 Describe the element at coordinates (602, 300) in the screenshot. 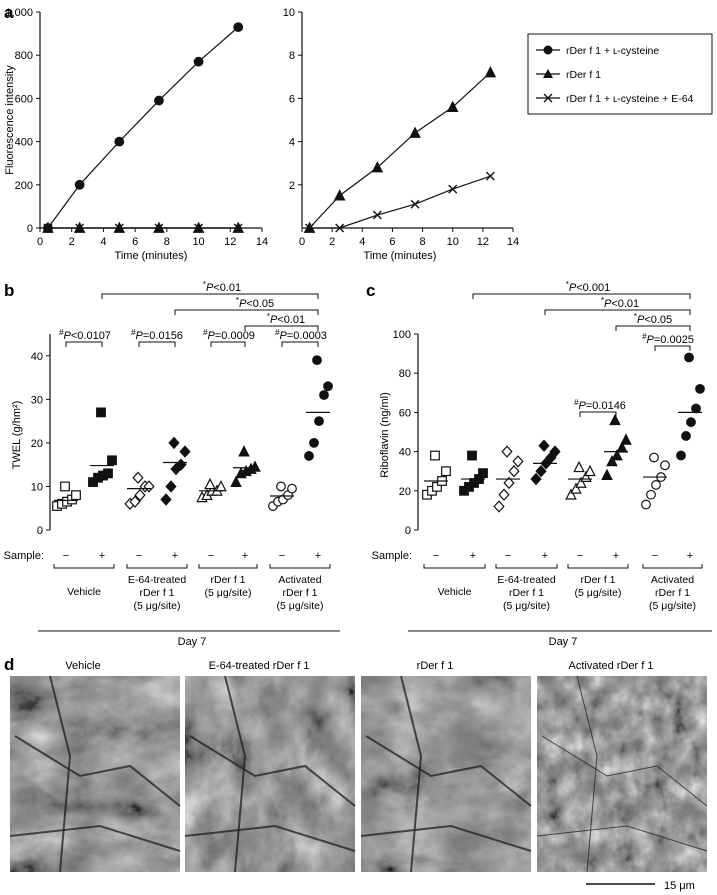

I see `c-annotation-symbol: *` at that location.